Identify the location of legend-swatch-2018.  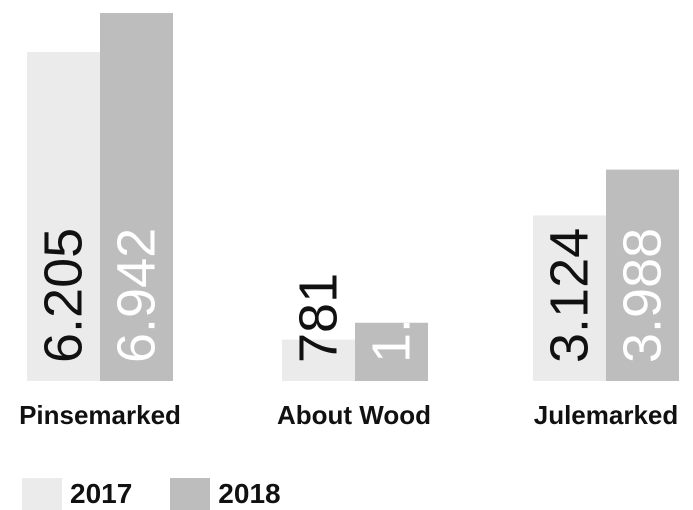
(190, 494).